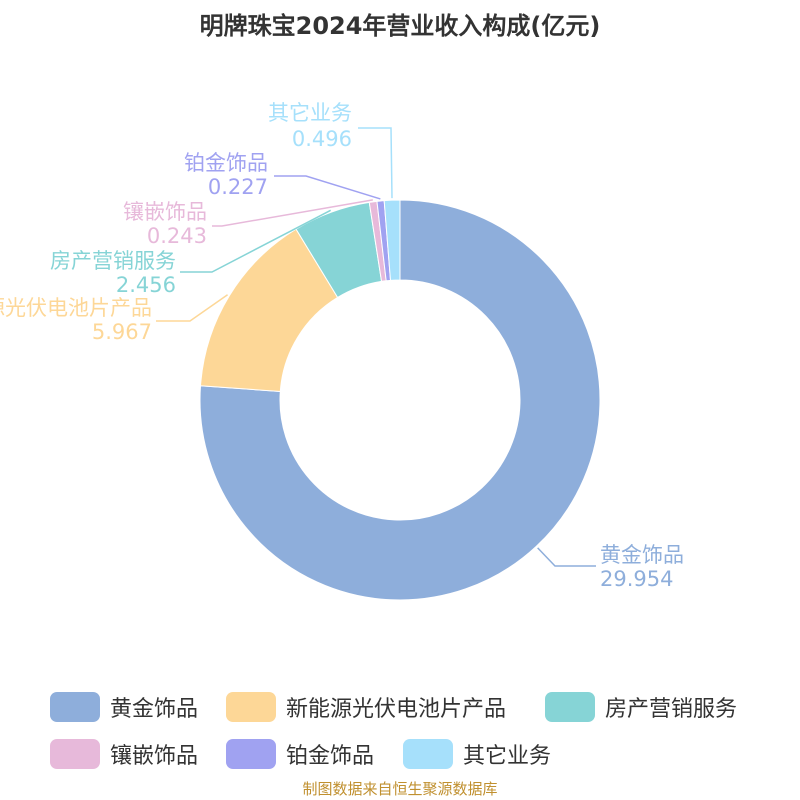 The image size is (800, 800). What do you see at coordinates (392, 240) in the screenshot?
I see `pie-slice` at bounding box center [392, 240].